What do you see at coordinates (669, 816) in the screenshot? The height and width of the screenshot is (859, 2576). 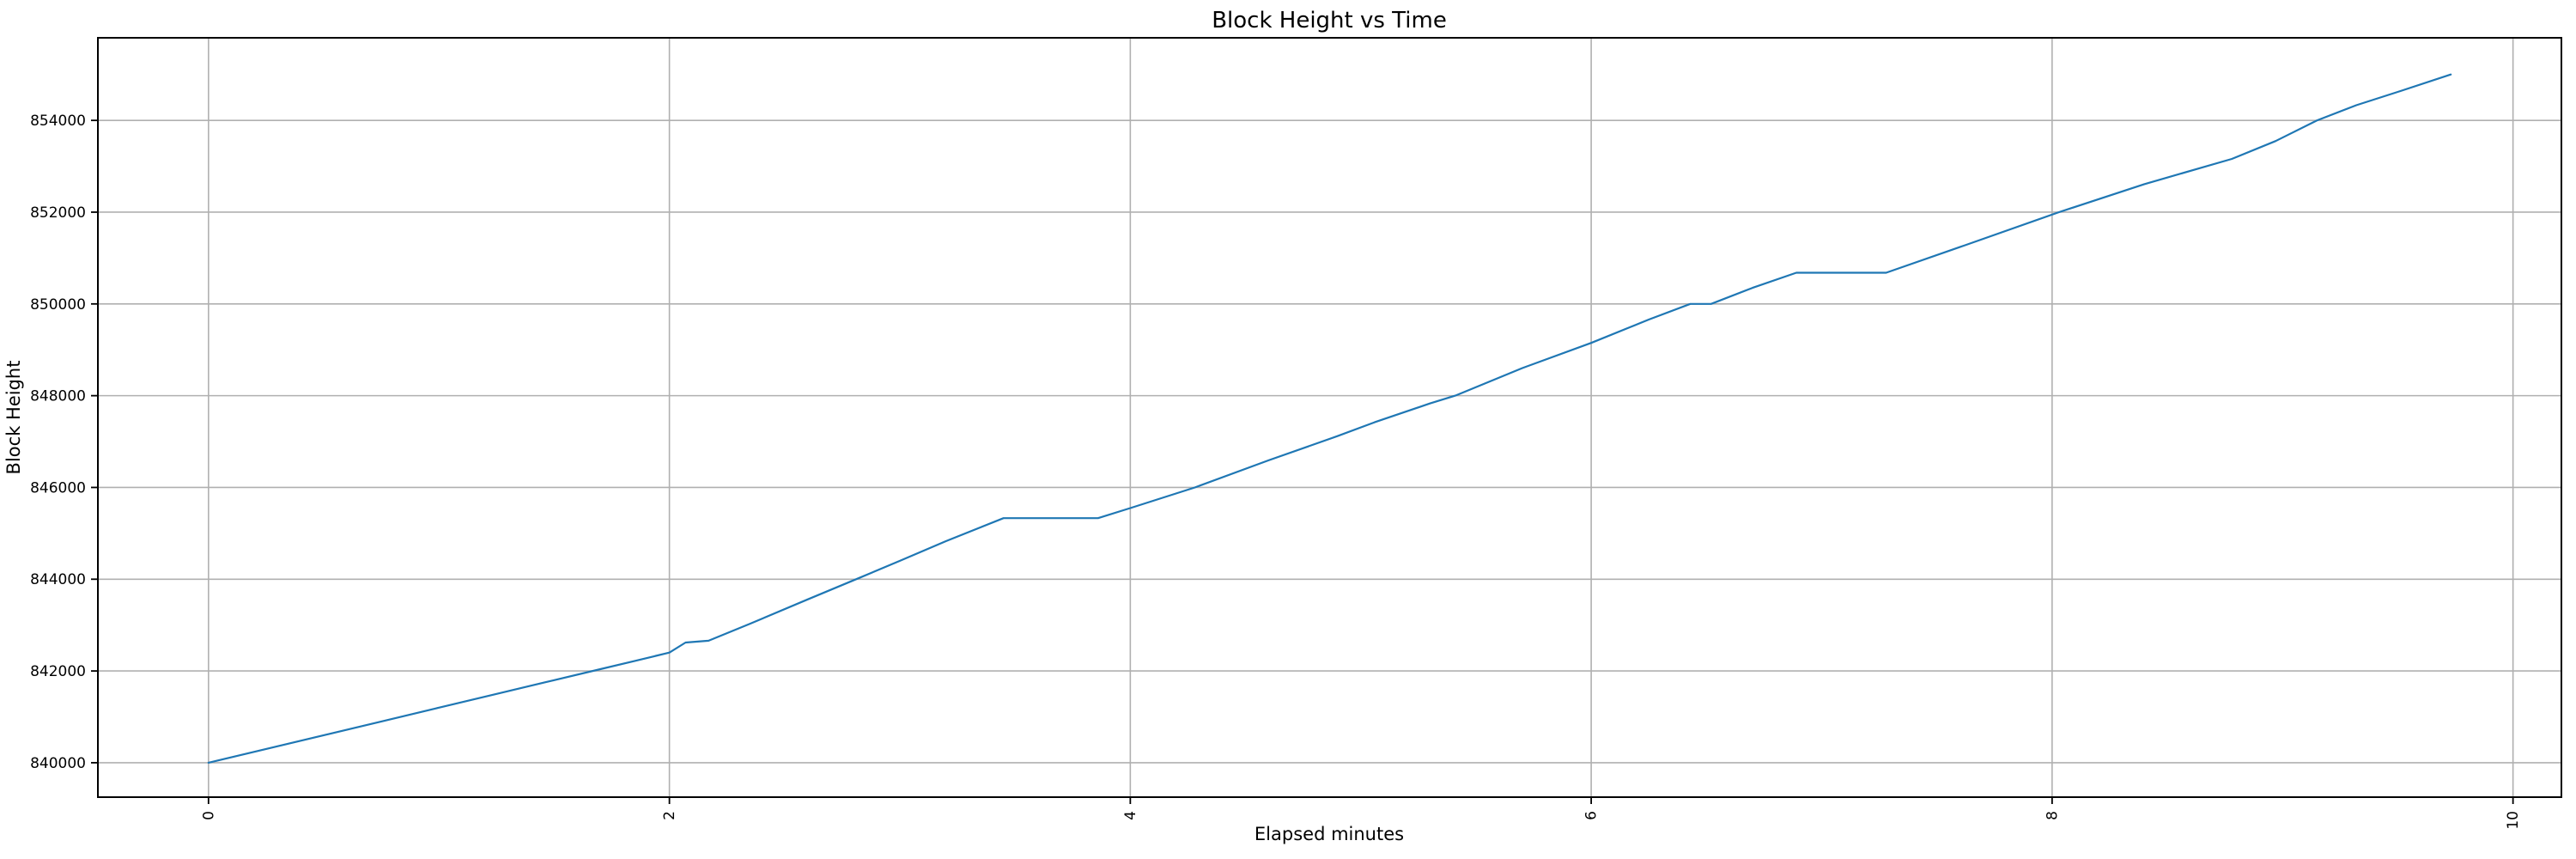 I see `x-tick-label: 2` at bounding box center [669, 816].